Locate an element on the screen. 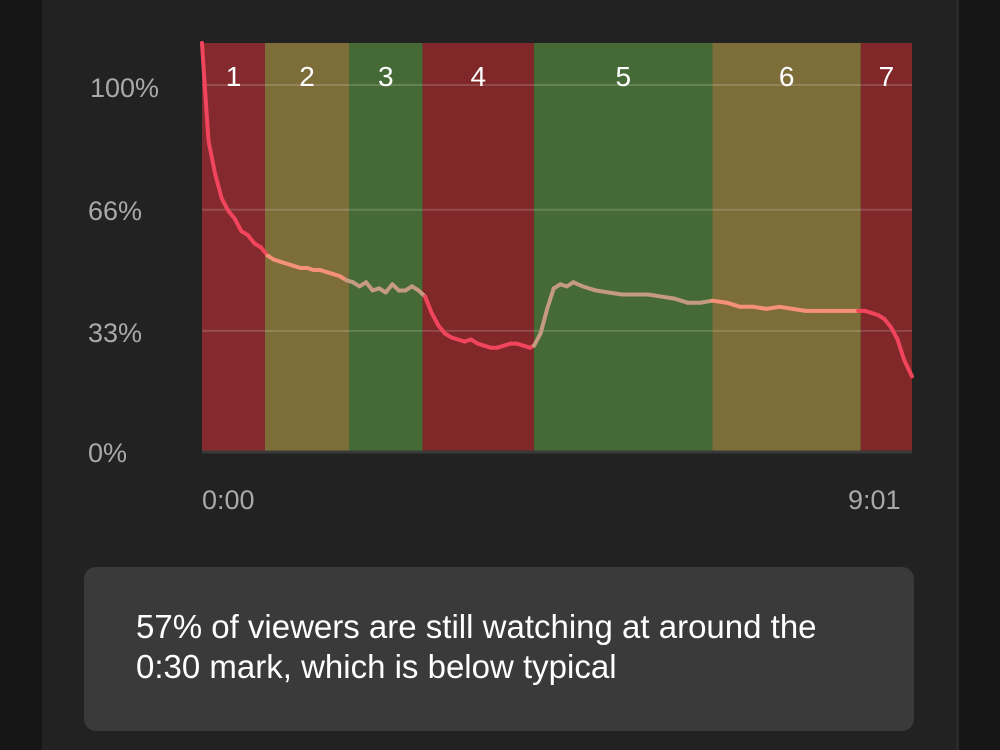 This screenshot has width=1000, height=750. segment-number-label: 7 is located at coordinates (887, 76).